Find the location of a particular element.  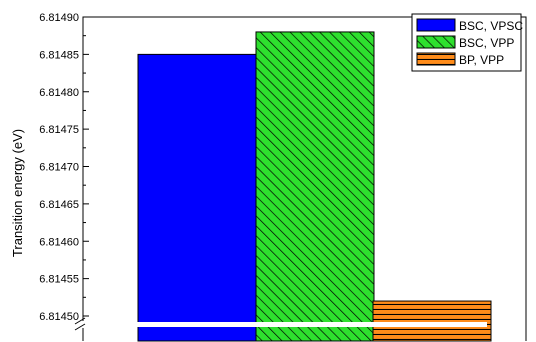

y-tick-label: 6.81460 is located at coordinates (59, 242).